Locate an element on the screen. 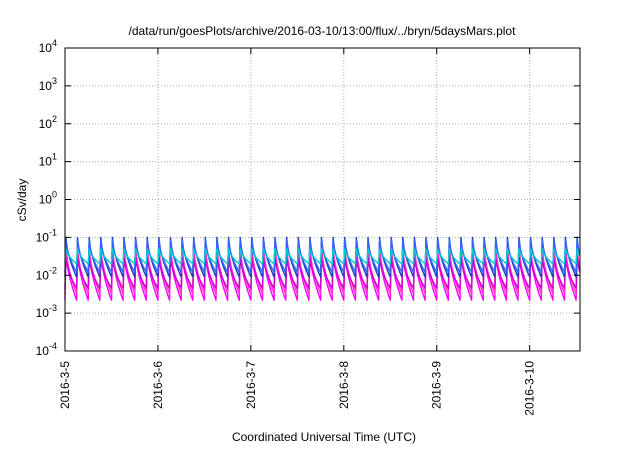 Image resolution: width=640 pixels, height=453 pixels. y-tick-label: 10⁻⁴ is located at coordinates (46, 349).